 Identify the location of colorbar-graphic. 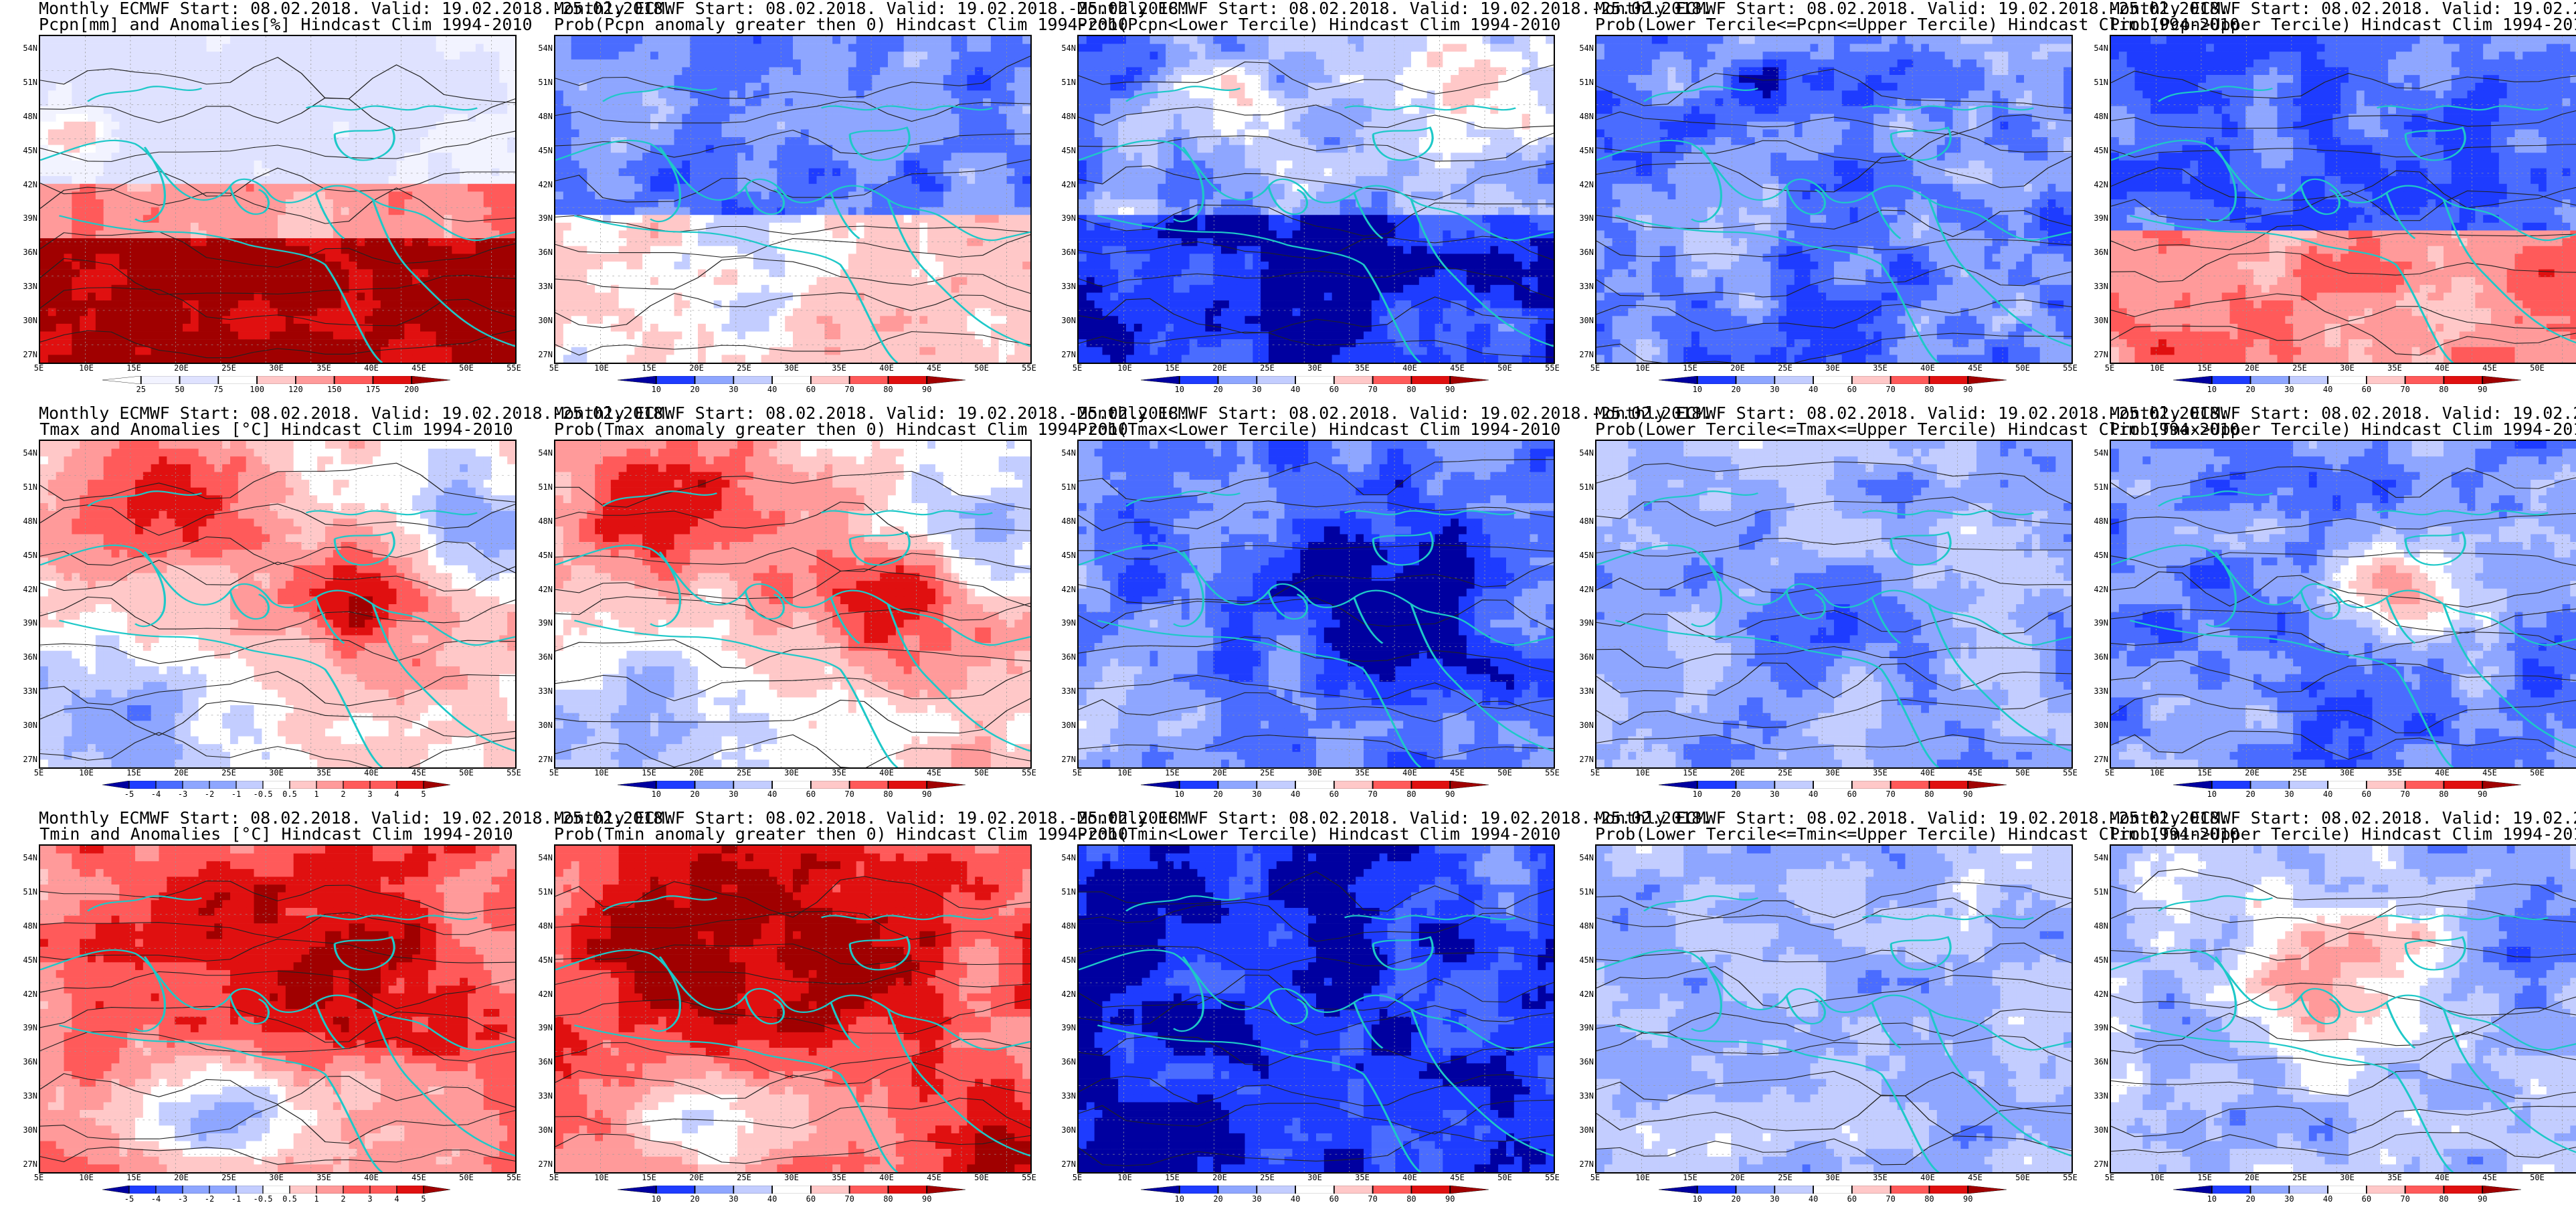
(276, 785).